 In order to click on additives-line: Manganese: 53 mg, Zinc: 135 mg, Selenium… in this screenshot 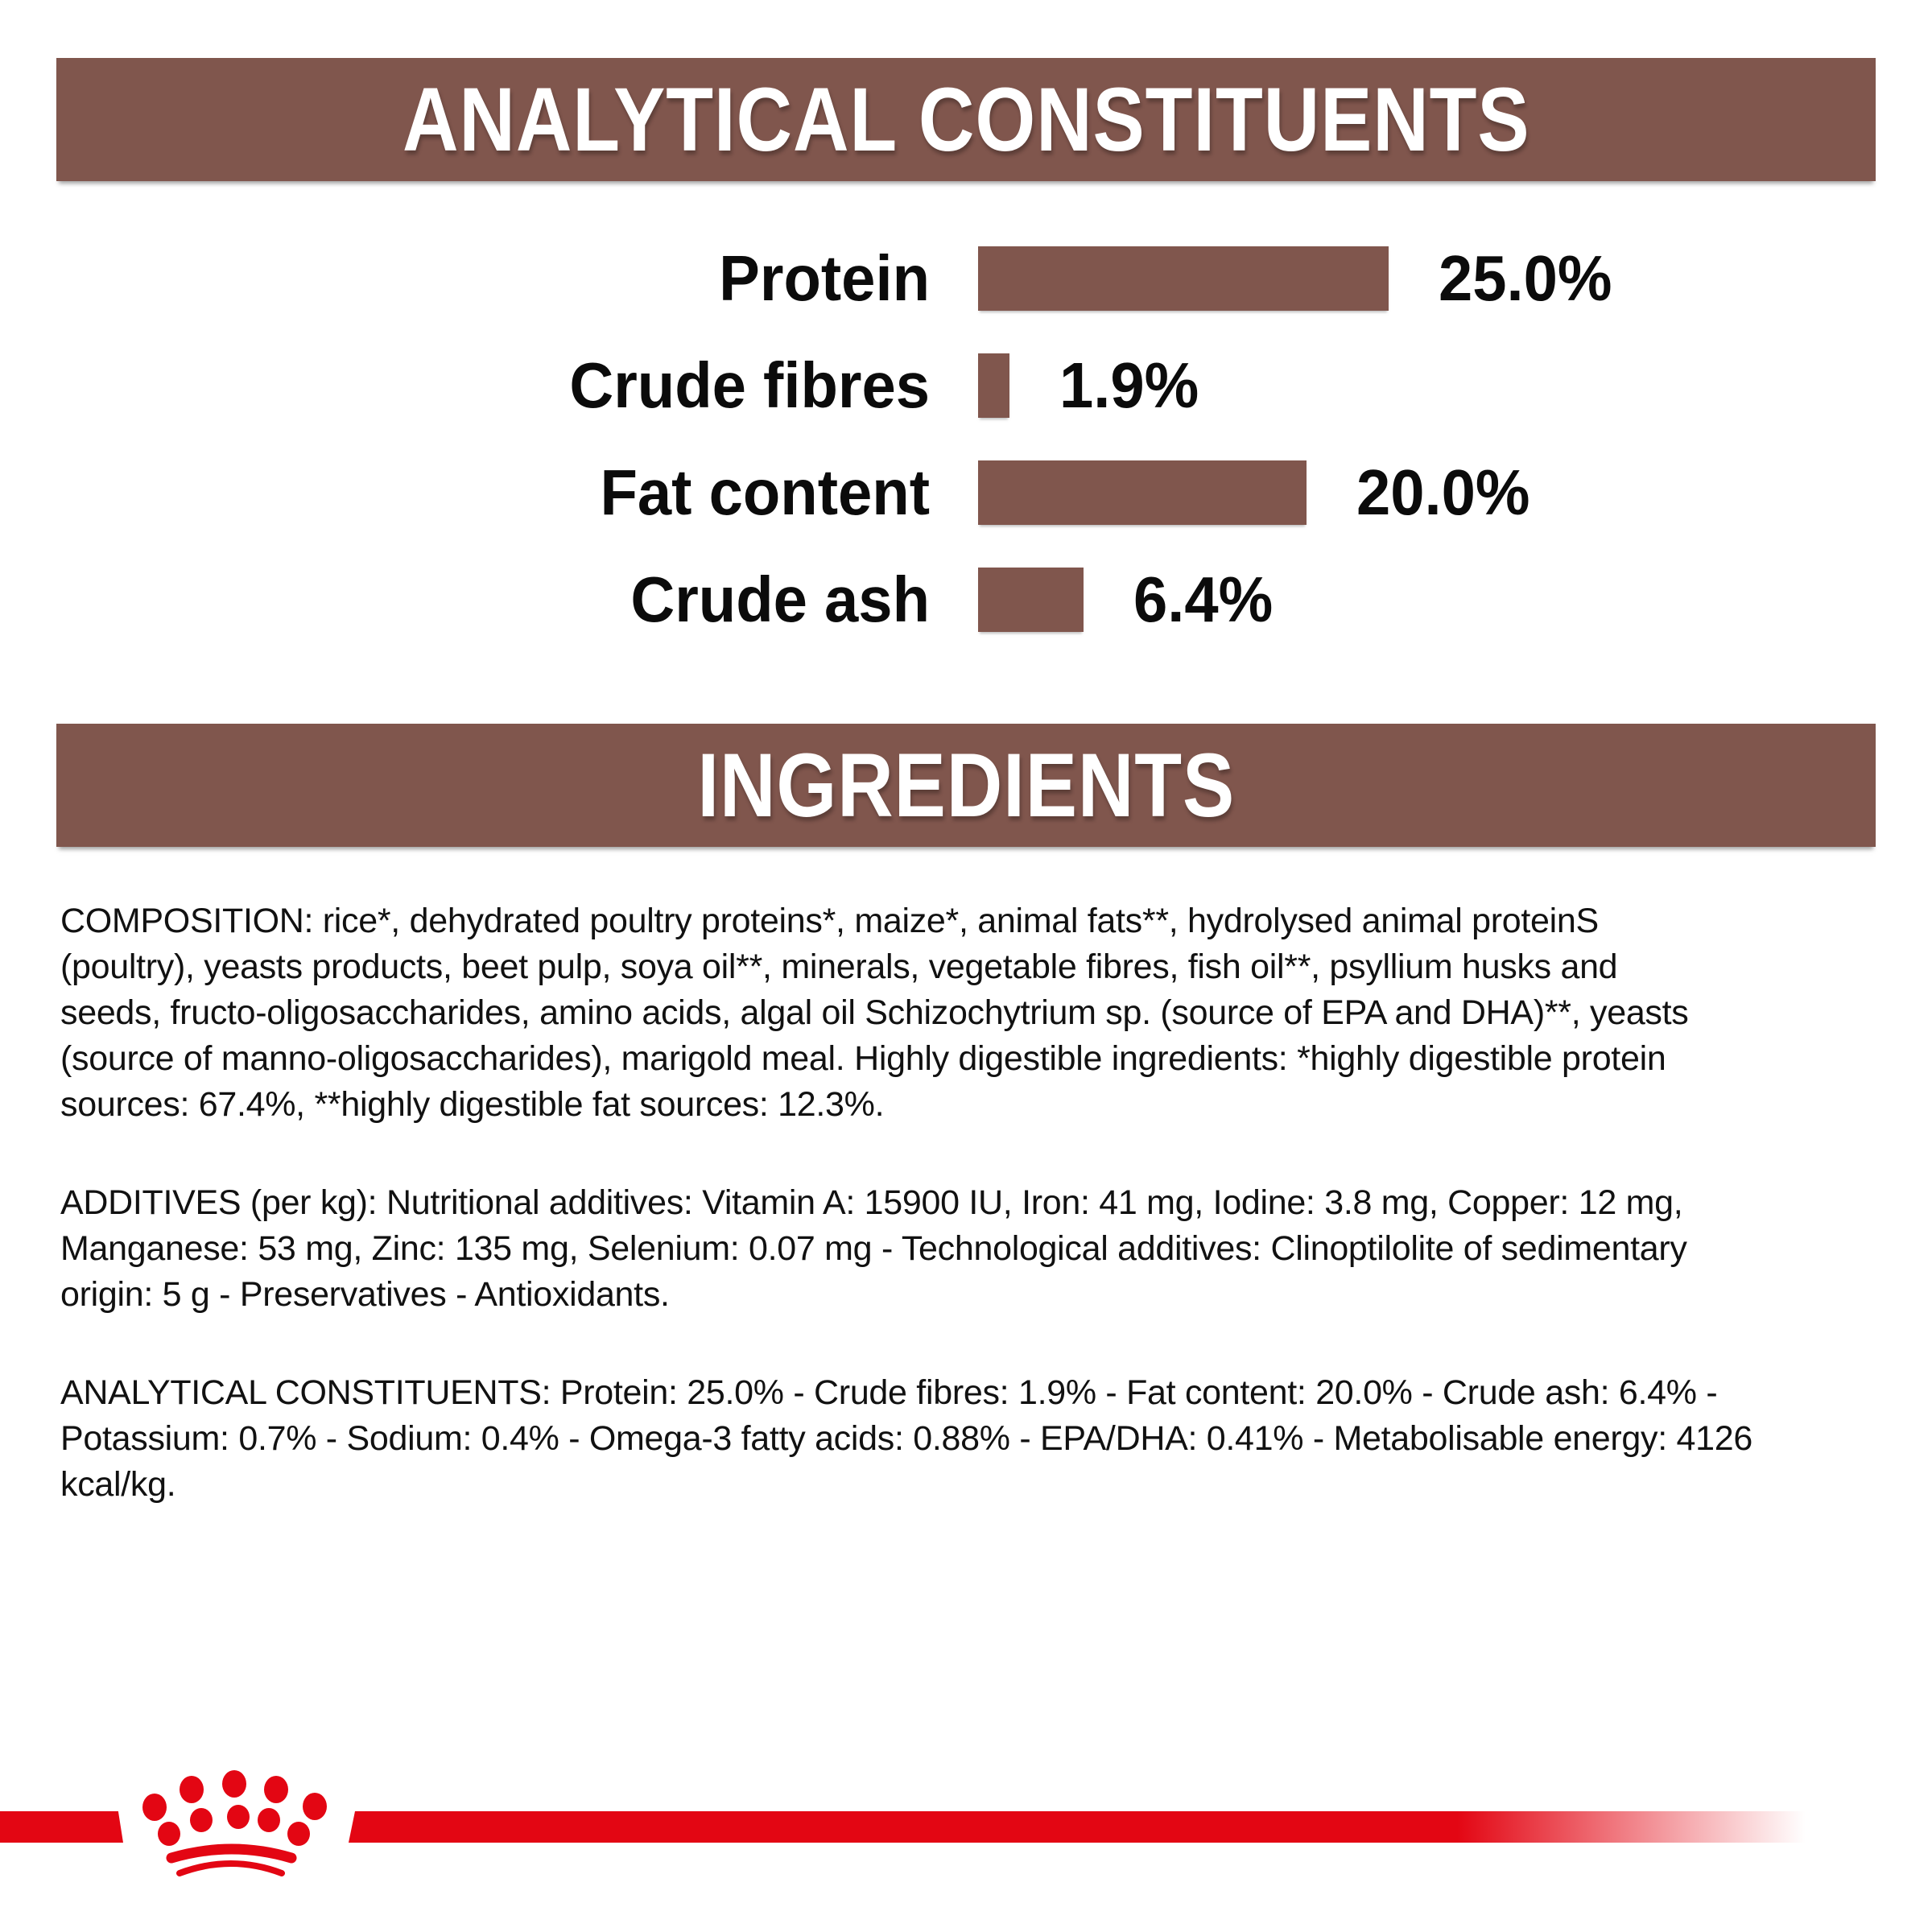, I will do `click(873, 1248)`.